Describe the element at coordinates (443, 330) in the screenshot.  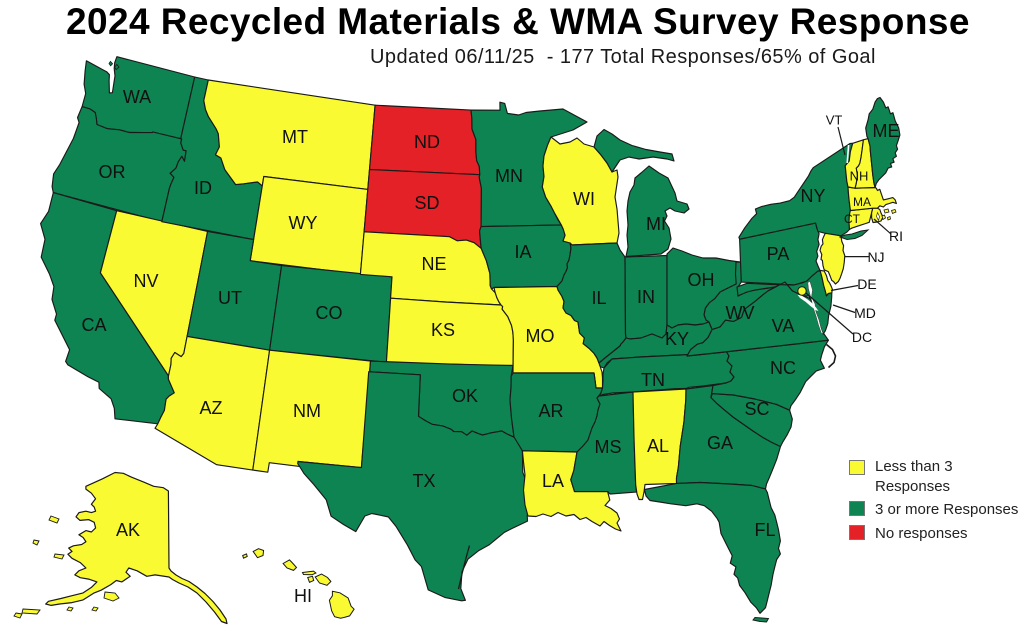
I see `svg-text: KS` at that location.